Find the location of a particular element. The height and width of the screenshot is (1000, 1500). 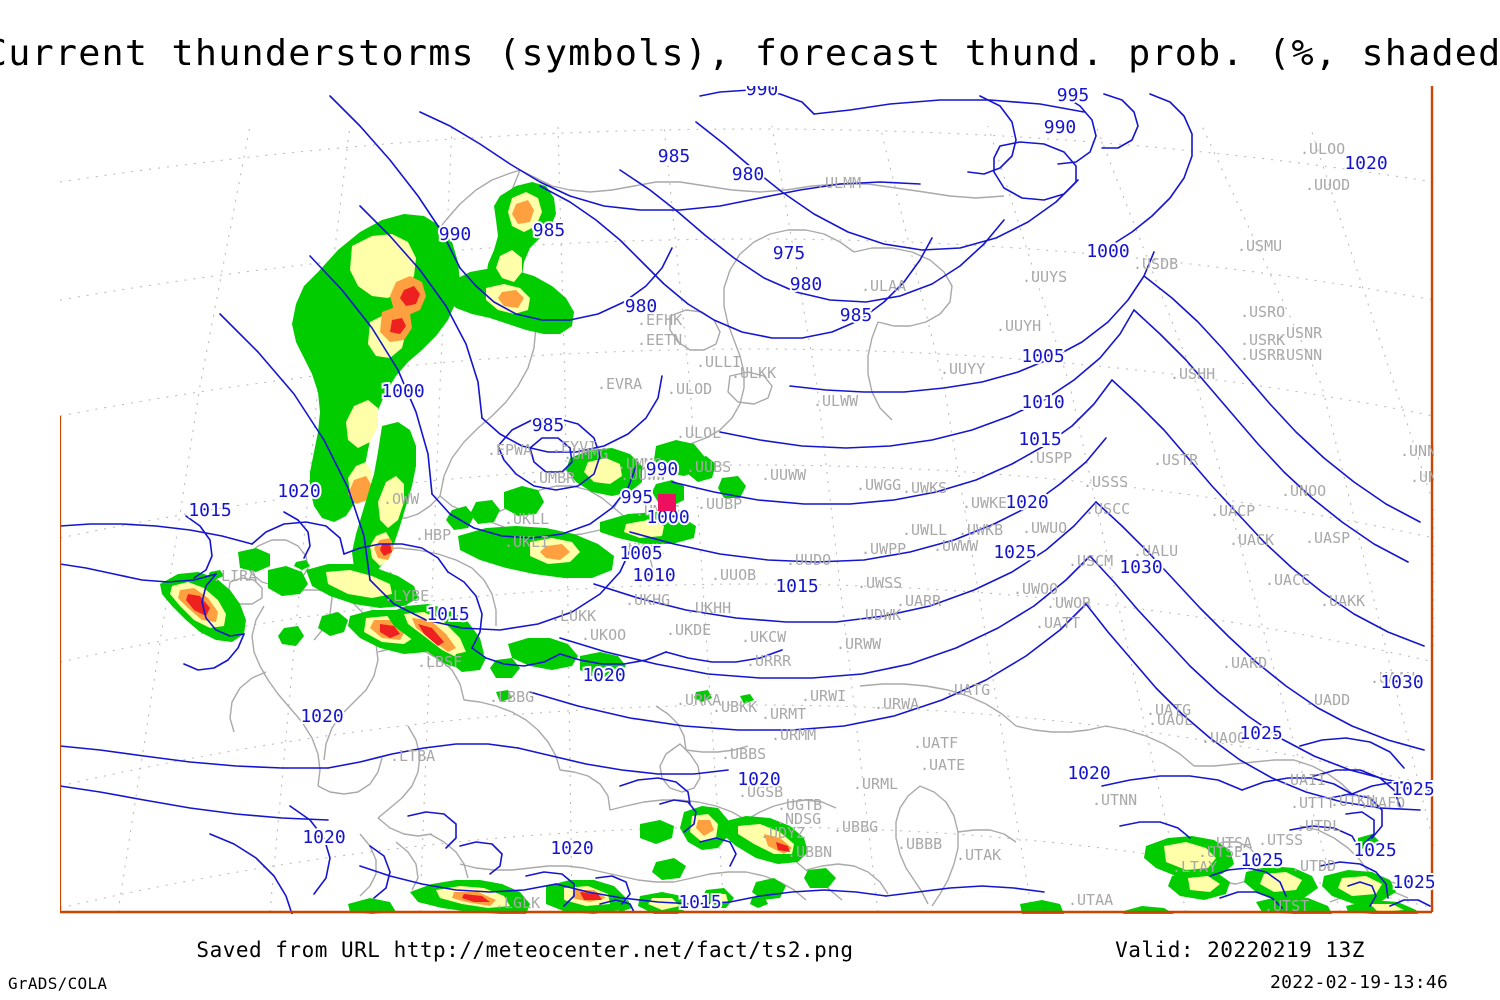

station-label: .UWSS is located at coordinates (879, 583).